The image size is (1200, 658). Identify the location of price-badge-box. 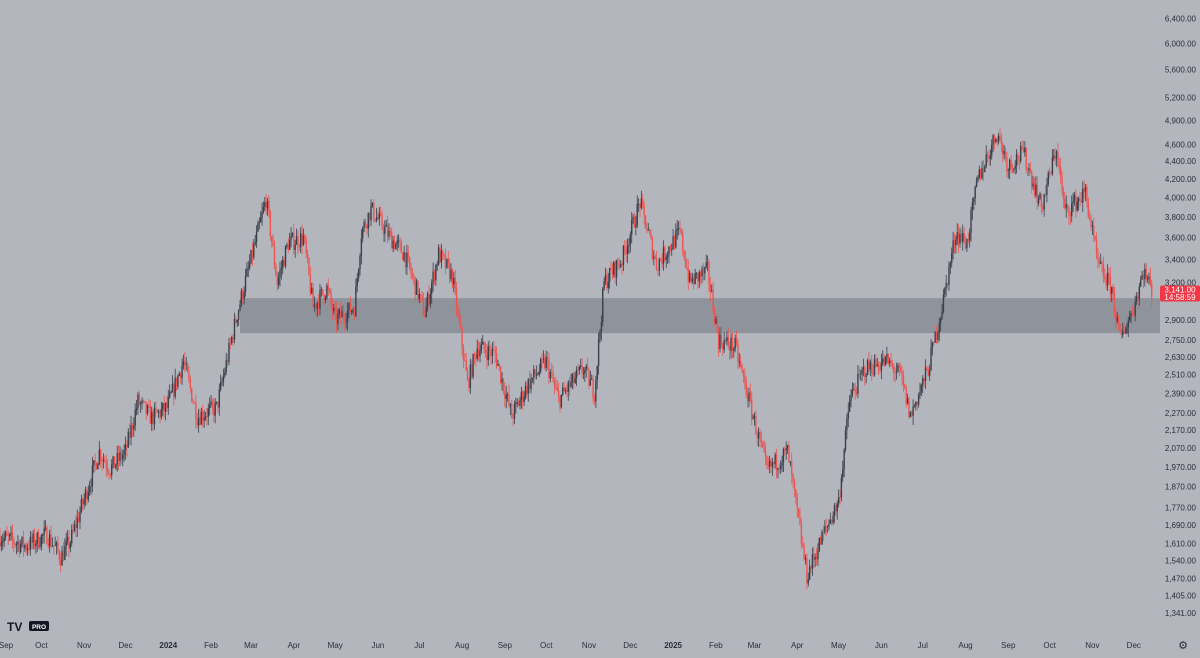
(1180, 293).